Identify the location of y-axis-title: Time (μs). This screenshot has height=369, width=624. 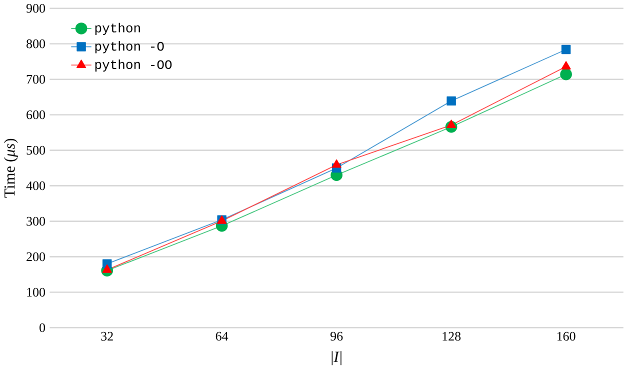
(11, 168).